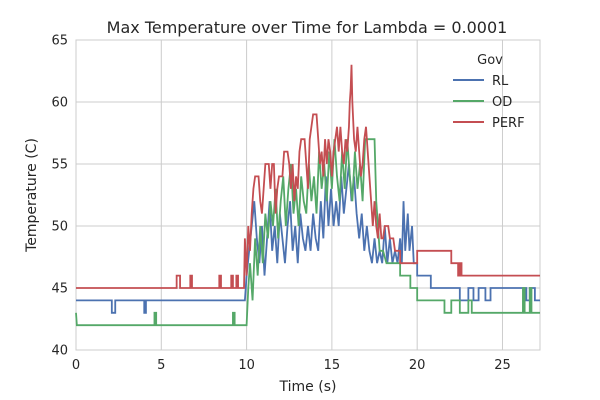  What do you see at coordinates (508, 123) in the screenshot?
I see `legend-label-perf: PERF` at bounding box center [508, 123].